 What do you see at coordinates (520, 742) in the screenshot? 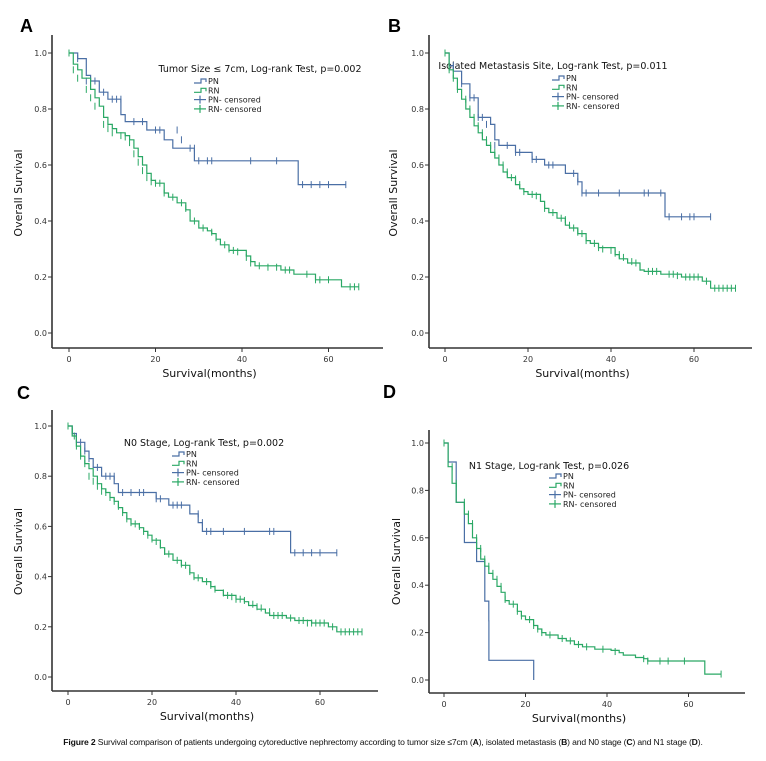
I see `caption-text: ), isolated metastasis (` at bounding box center [520, 742].